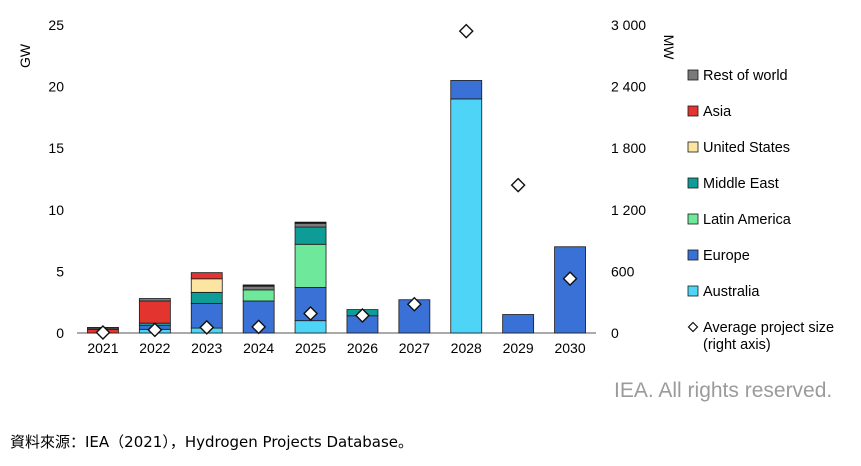 The height and width of the screenshot is (466, 861). What do you see at coordinates (310, 327) in the screenshot?
I see `bar-segment-2025-australia` at bounding box center [310, 327].